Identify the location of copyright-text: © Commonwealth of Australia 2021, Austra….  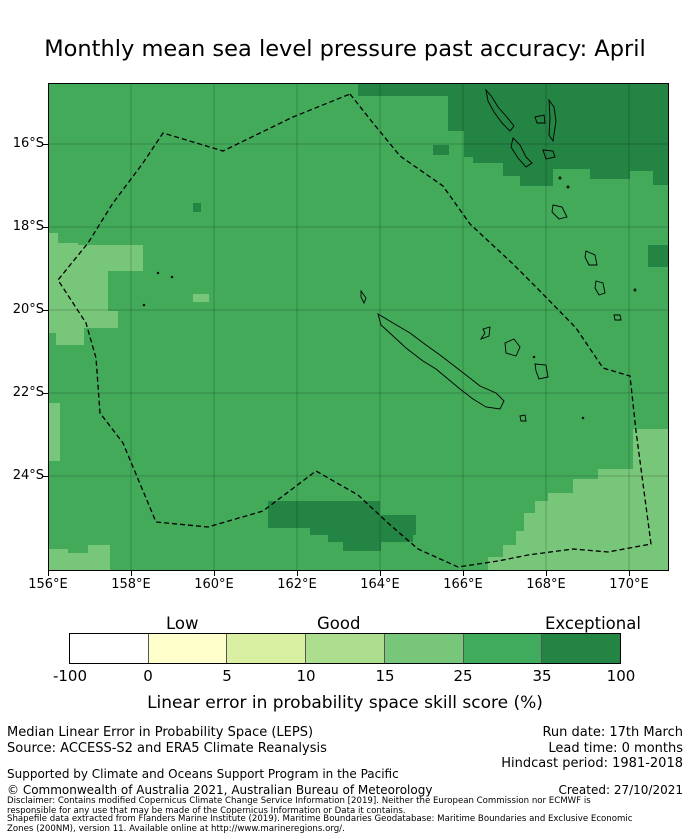
(220, 790).